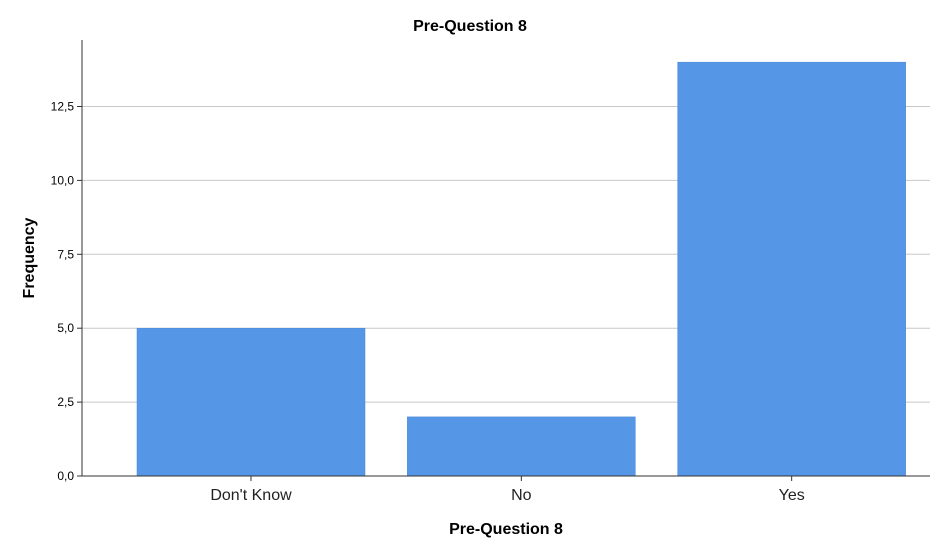 The image size is (941, 554). What do you see at coordinates (65, 476) in the screenshot?
I see `y-tick-label: 0,0` at bounding box center [65, 476].